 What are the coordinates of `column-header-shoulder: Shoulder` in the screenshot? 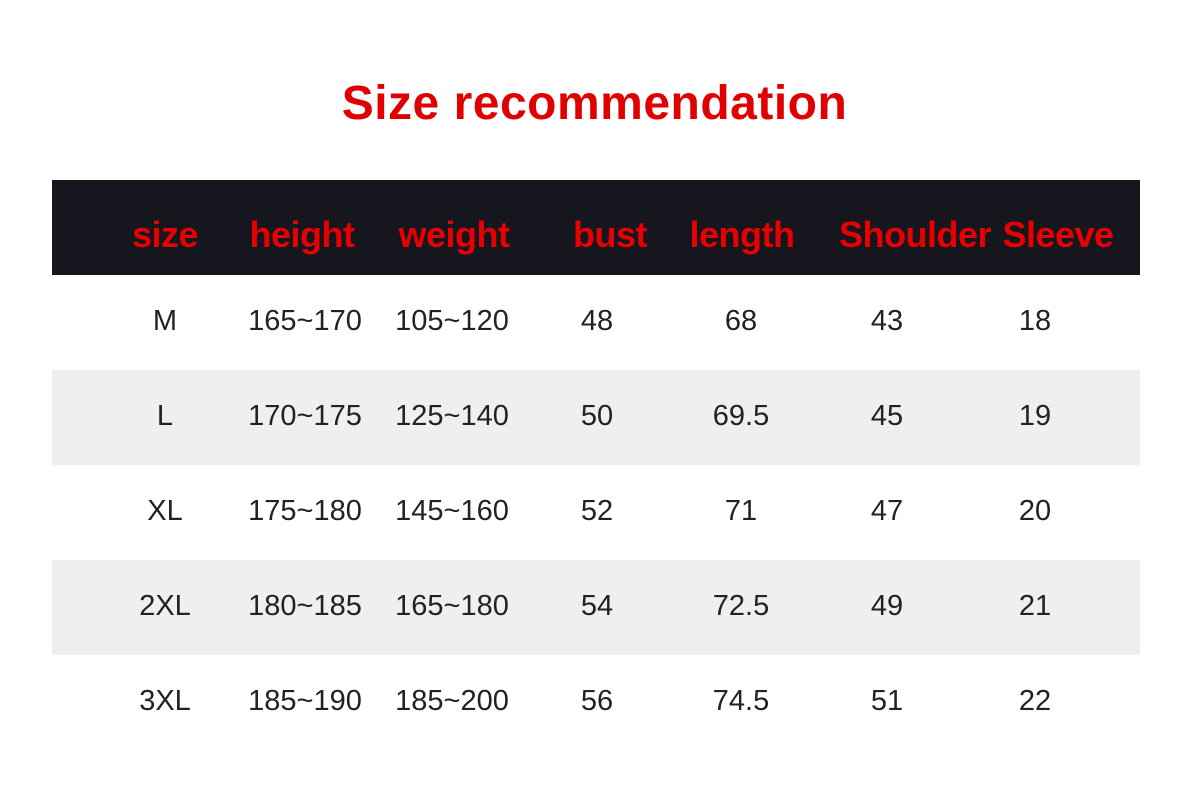 It's located at (915, 234).